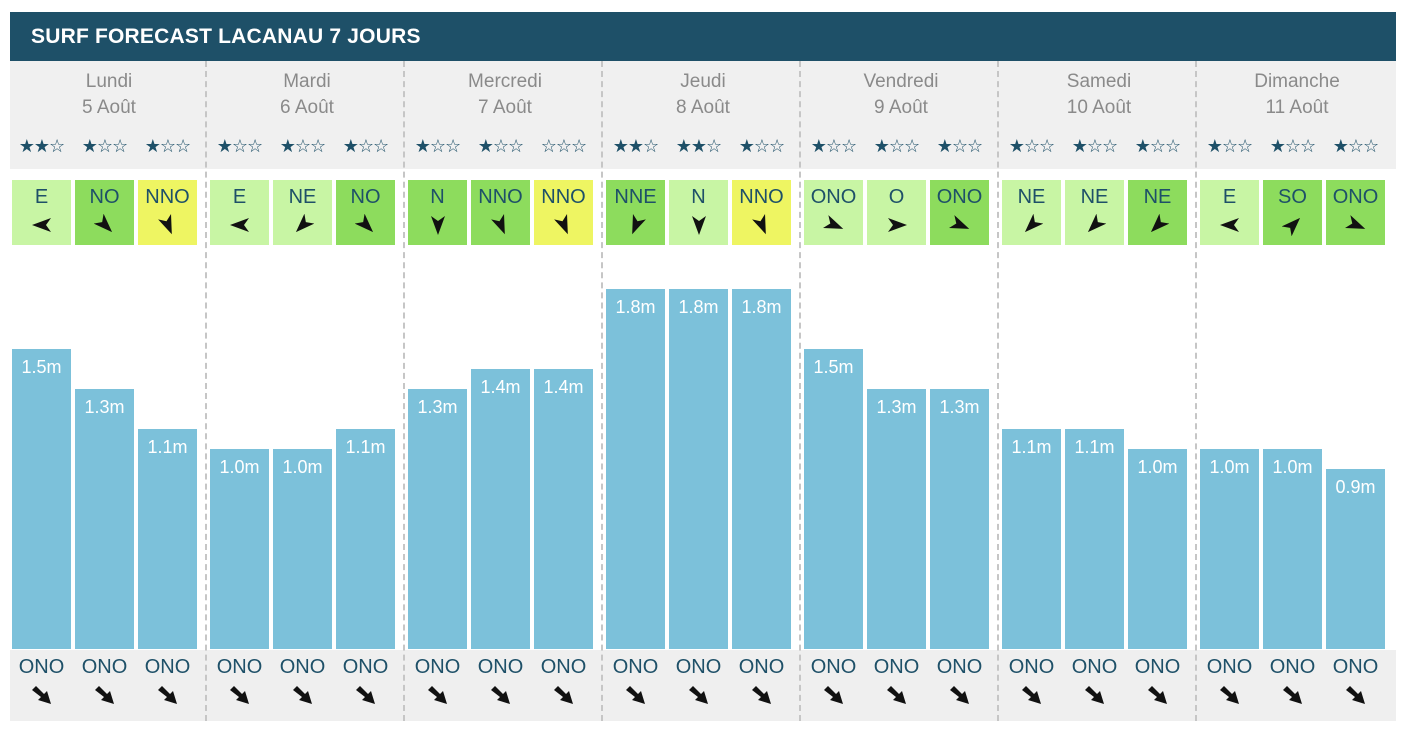 This screenshot has width=1410, height=736. Describe the element at coordinates (896, 212) in the screenshot. I see `wind-cell: O` at that location.